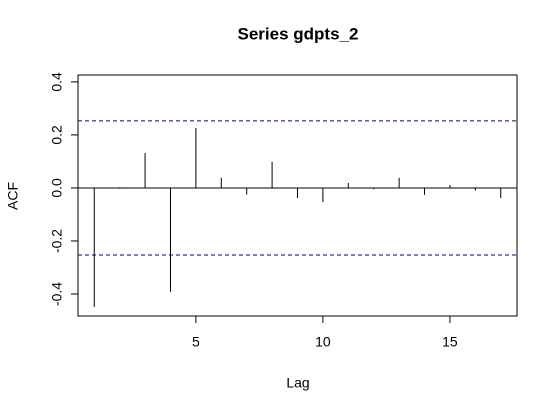 The image size is (558, 414). Describe the element at coordinates (450, 342) in the screenshot. I see `x-tick-label: 15` at that location.